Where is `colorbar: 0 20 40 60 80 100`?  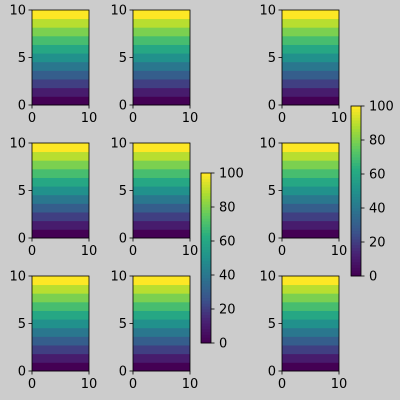
colorbar: 0 20 40 60 80 100 is located at coordinates (372, 192).